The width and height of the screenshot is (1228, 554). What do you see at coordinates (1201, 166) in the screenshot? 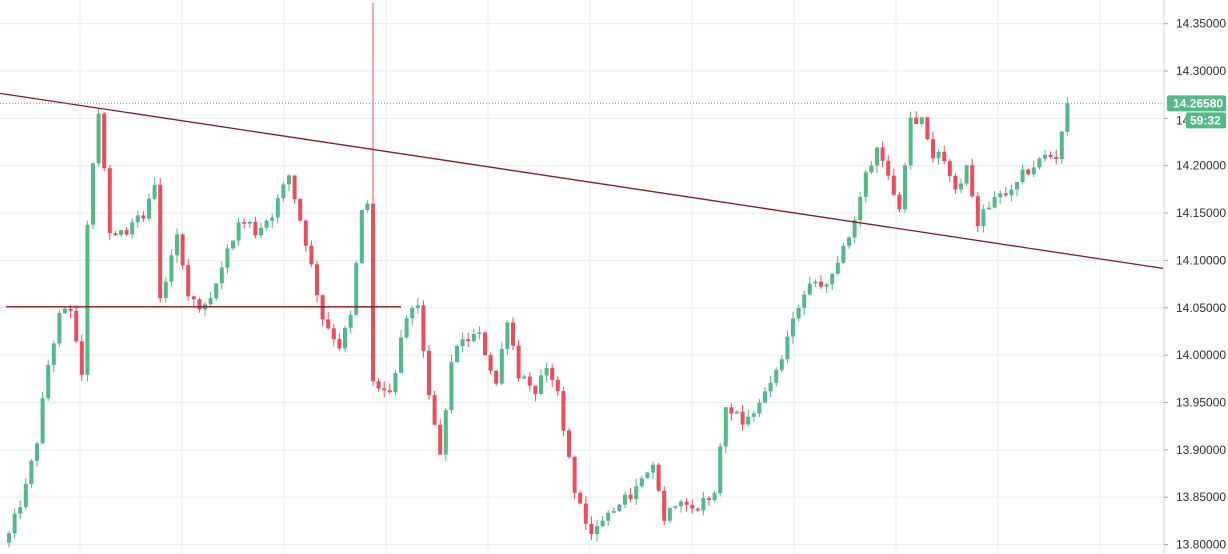
I see `axis-tick-label: 14.20000` at bounding box center [1201, 166].